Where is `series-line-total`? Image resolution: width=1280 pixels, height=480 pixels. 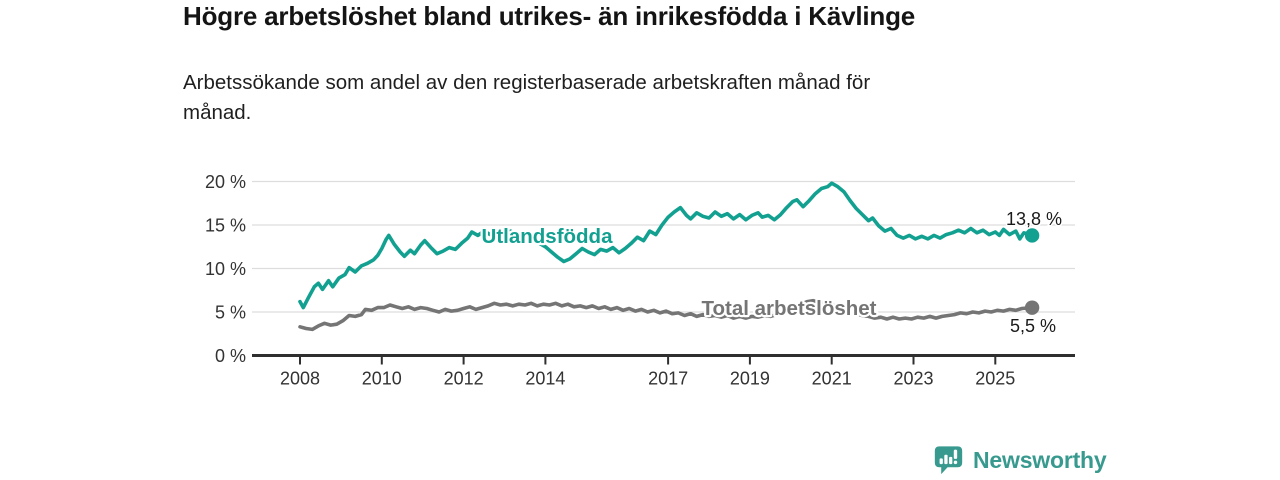
series-line-total is located at coordinates (666, 315).